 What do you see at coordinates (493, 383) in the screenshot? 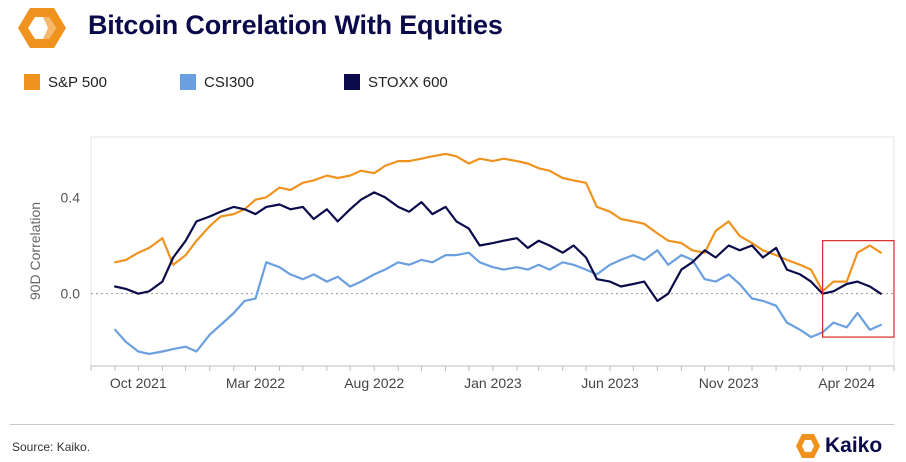
I see `x-tick-label: Jan 2023` at bounding box center [493, 383].